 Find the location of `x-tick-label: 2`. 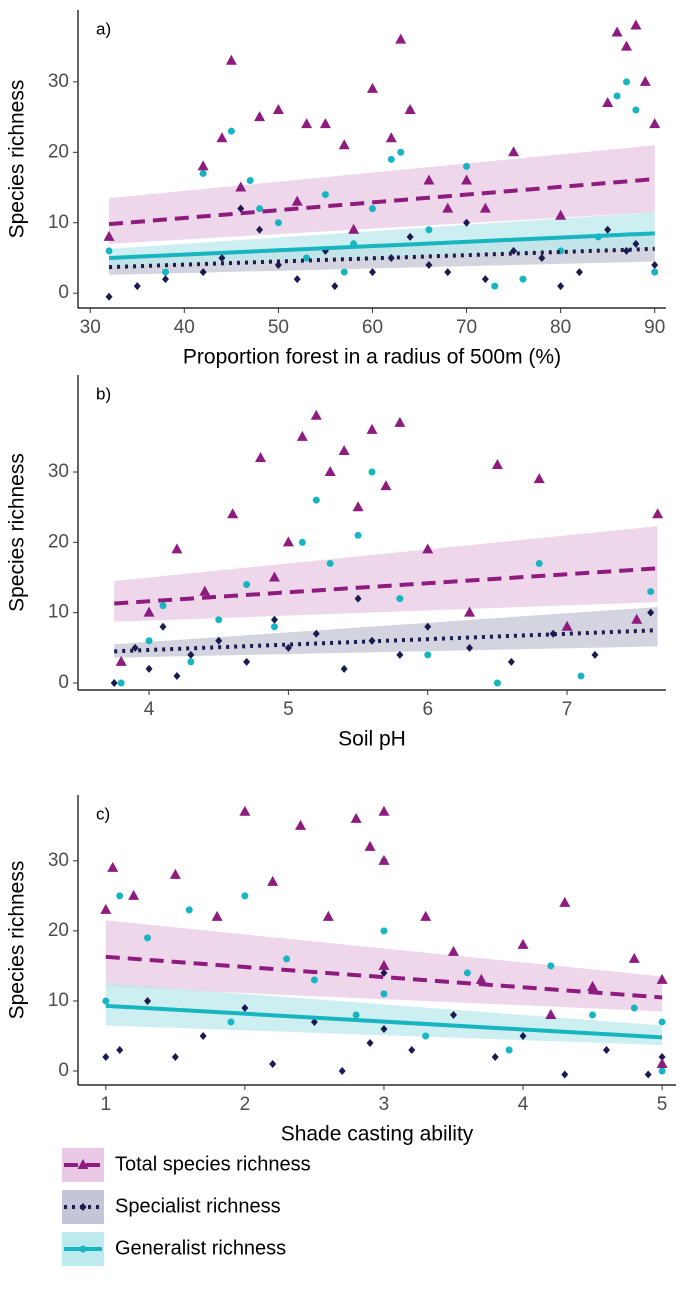

x-tick-label: 2 is located at coordinates (245, 1104).